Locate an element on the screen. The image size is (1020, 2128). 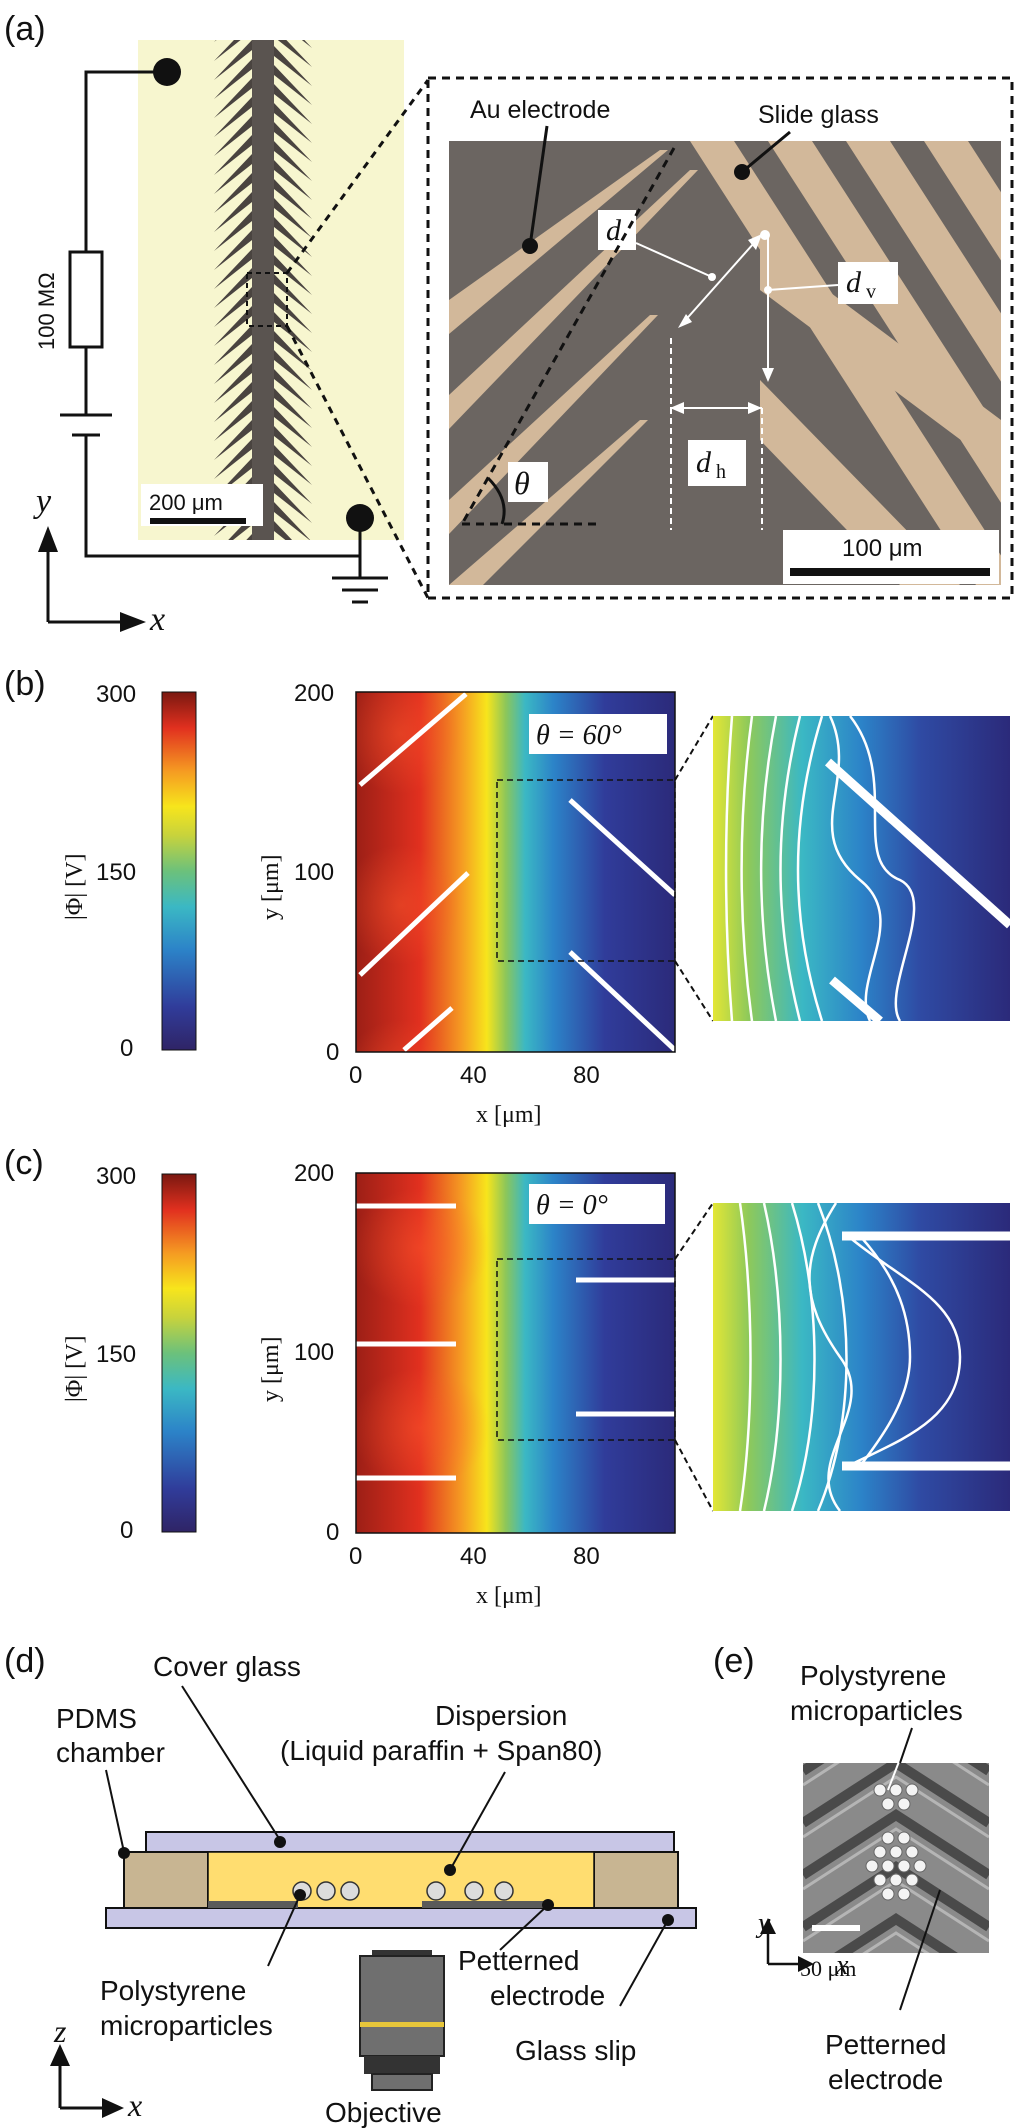
b-ylabel: y [μm] is located at coordinates (271, 887).